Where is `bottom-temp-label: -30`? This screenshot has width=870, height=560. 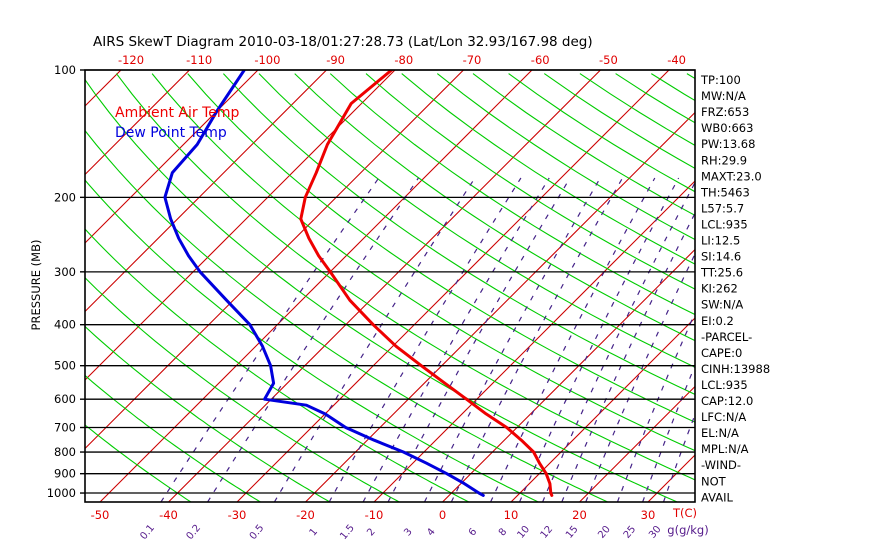 bottom-temp-label: -30 is located at coordinates (237, 515).